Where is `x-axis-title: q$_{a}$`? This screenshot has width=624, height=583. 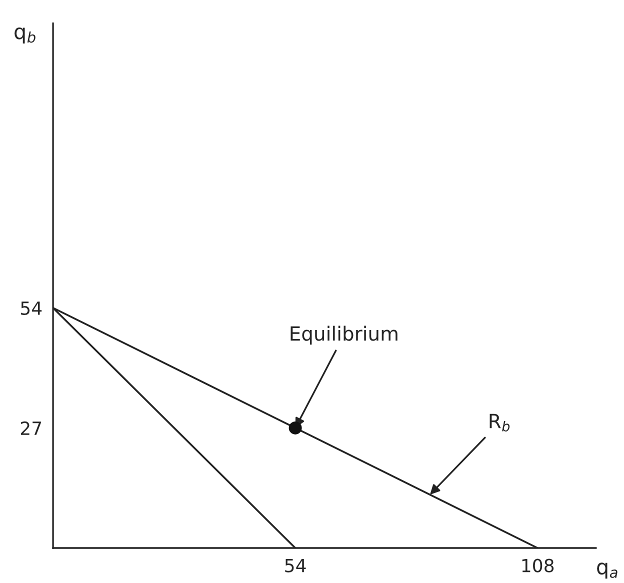
x-axis-title: q$_{a}$ is located at coordinates (607, 570).